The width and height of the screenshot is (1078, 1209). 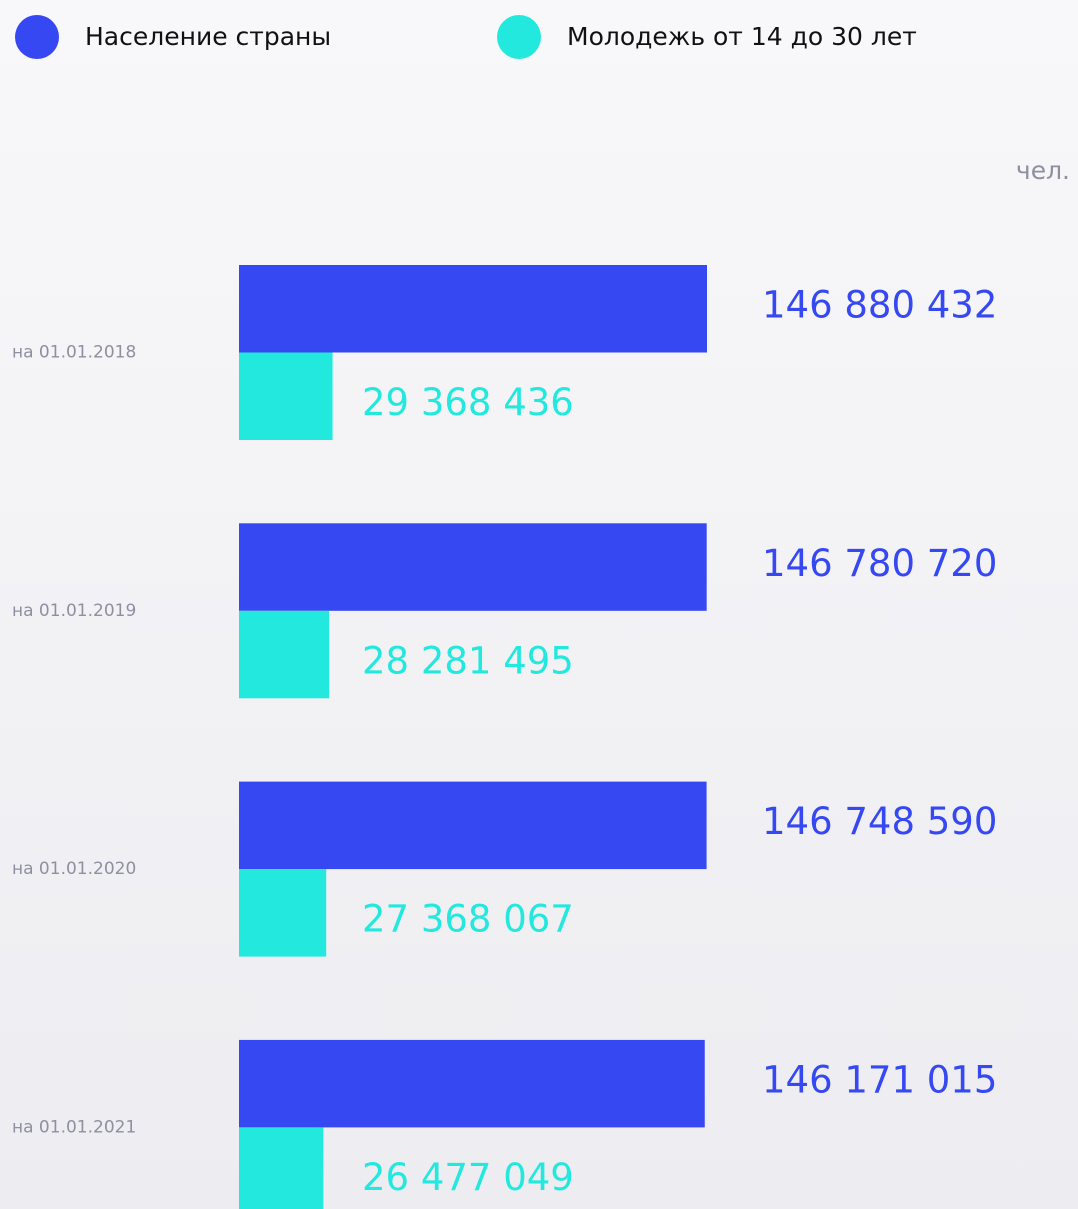 What do you see at coordinates (74, 869) in the screenshot?
I see `category-label: на 01.01.2020` at bounding box center [74, 869].